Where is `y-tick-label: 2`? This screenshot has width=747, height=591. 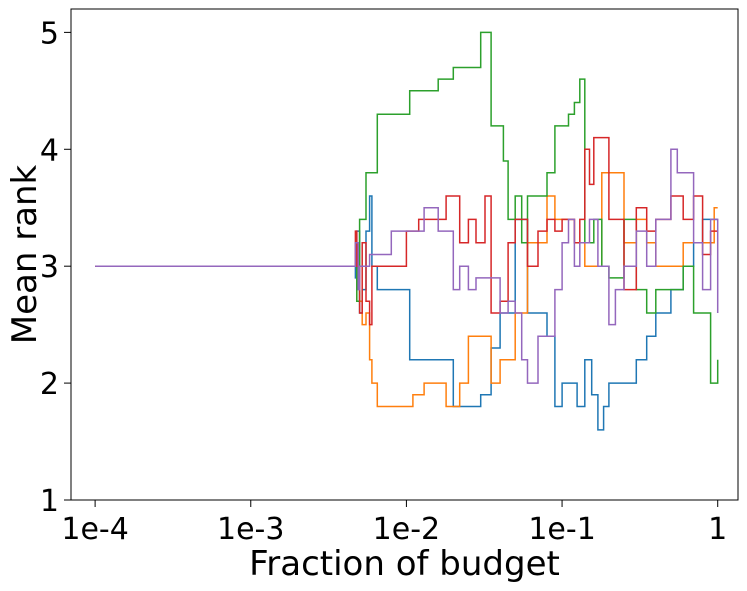 y-tick-label: 2 is located at coordinates (49, 384).